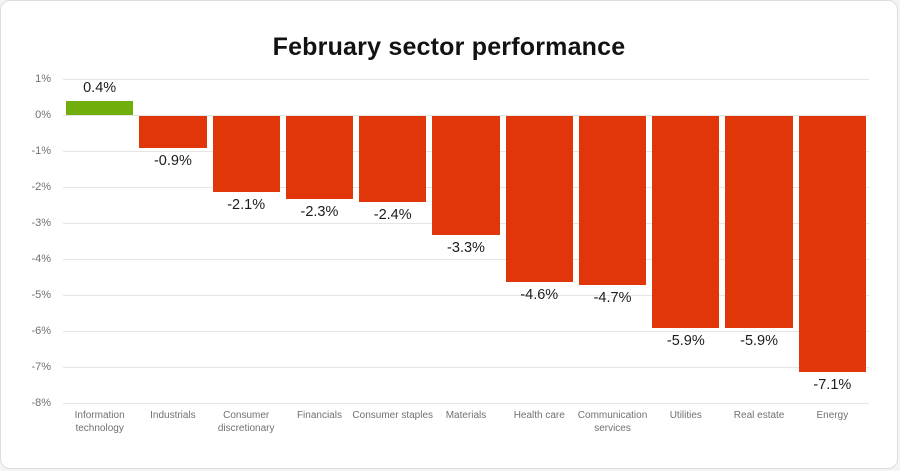 The width and height of the screenshot is (900, 471). I want to click on value-label-energy: -7.1%, so click(832, 384).